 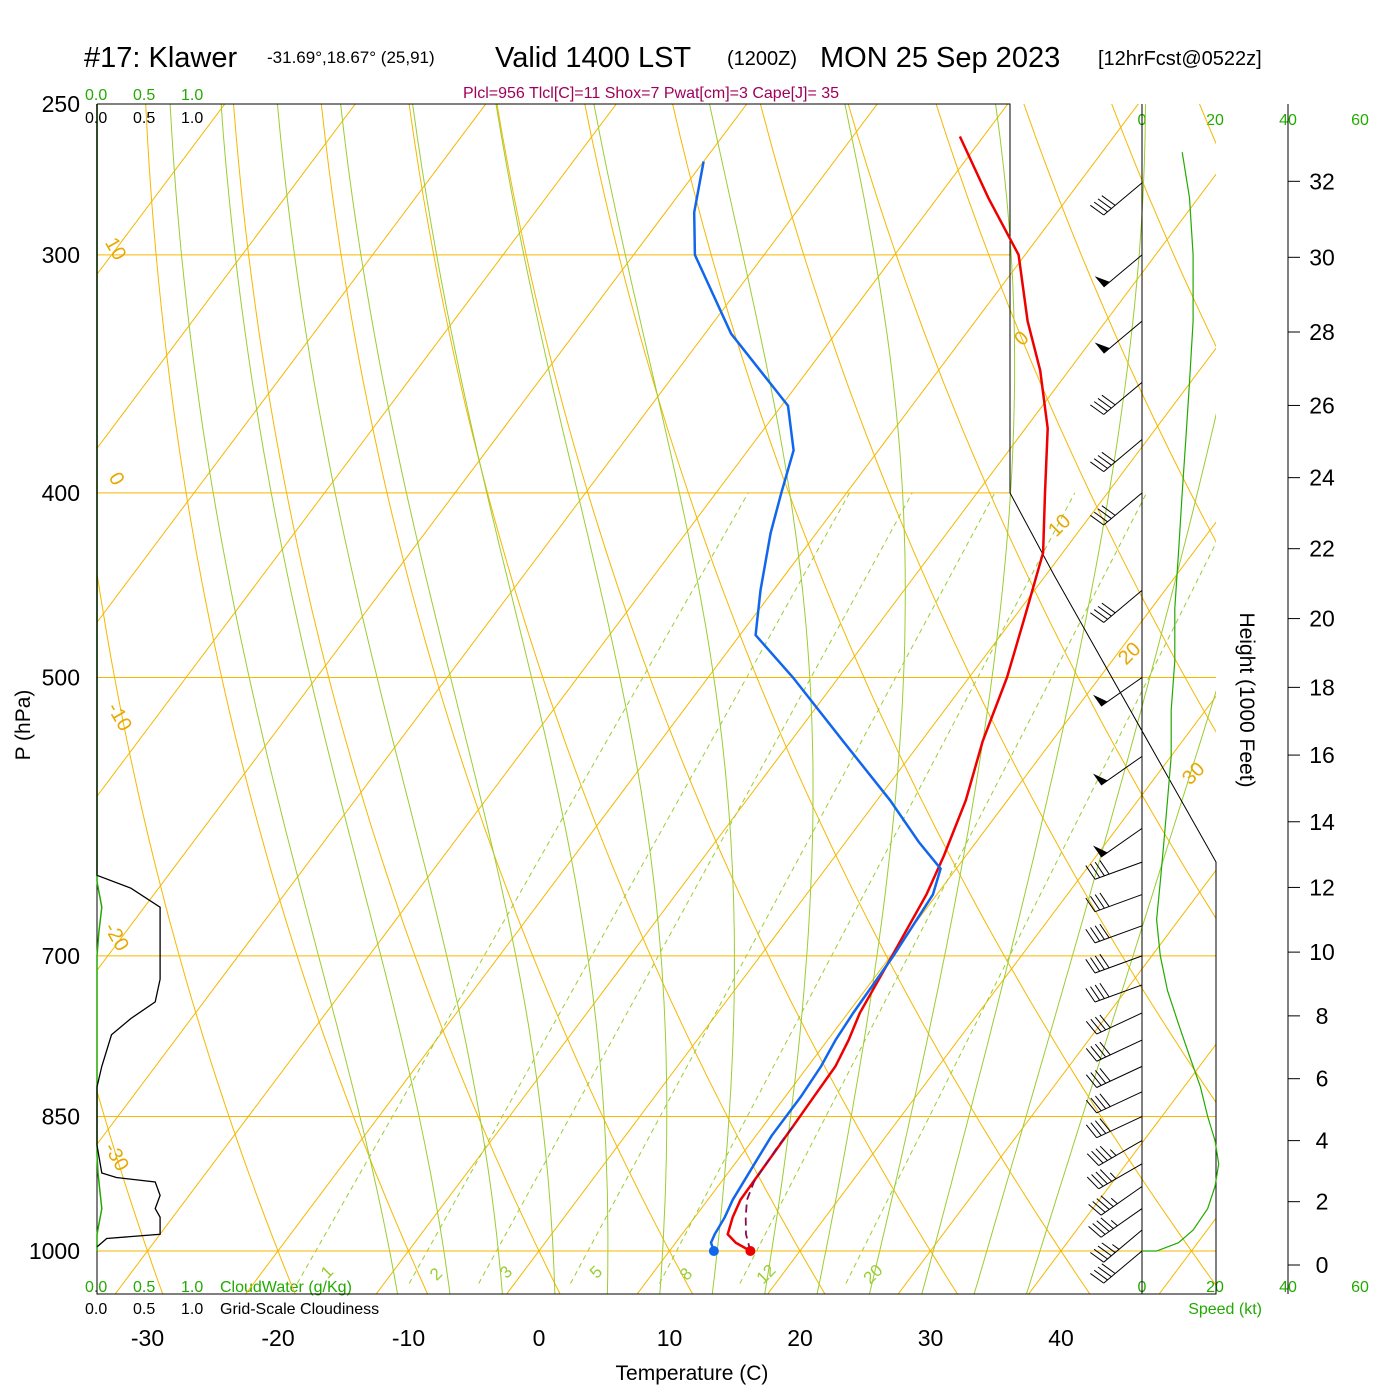 I want to click on height-tick-label: 0, so click(x=1322, y=1265).